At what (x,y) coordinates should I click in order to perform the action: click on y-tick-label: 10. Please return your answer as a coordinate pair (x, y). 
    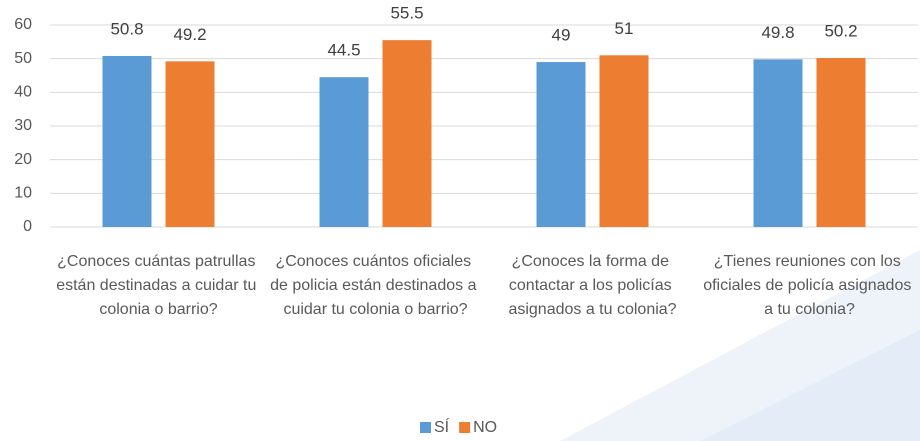
    Looking at the image, I should click on (23, 193).